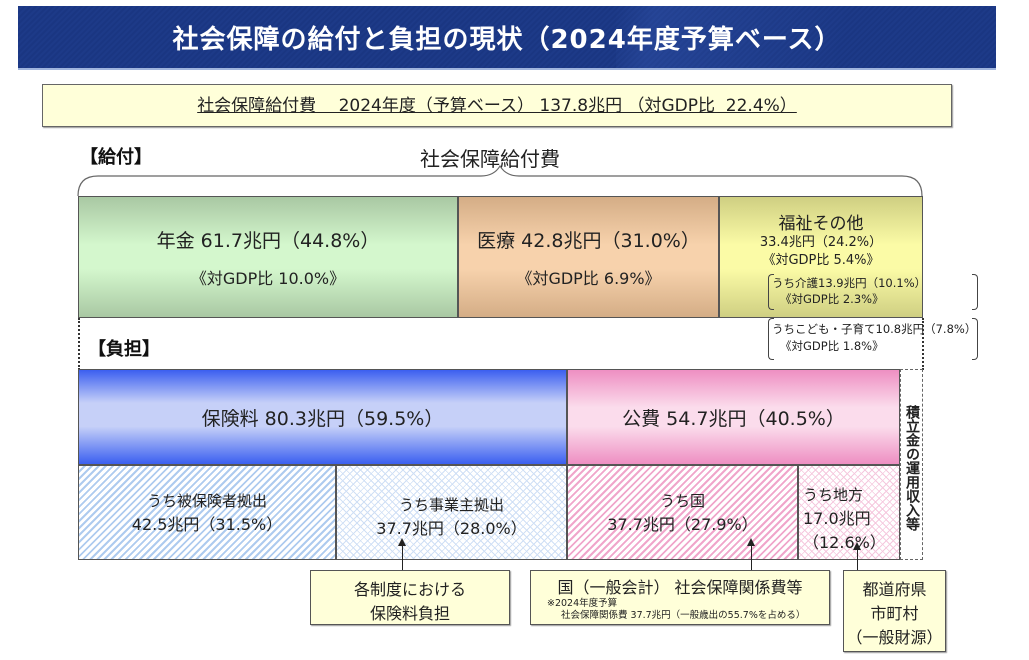  I want to click on premium-callout: 各制度における 保険料負担, so click(410, 597).